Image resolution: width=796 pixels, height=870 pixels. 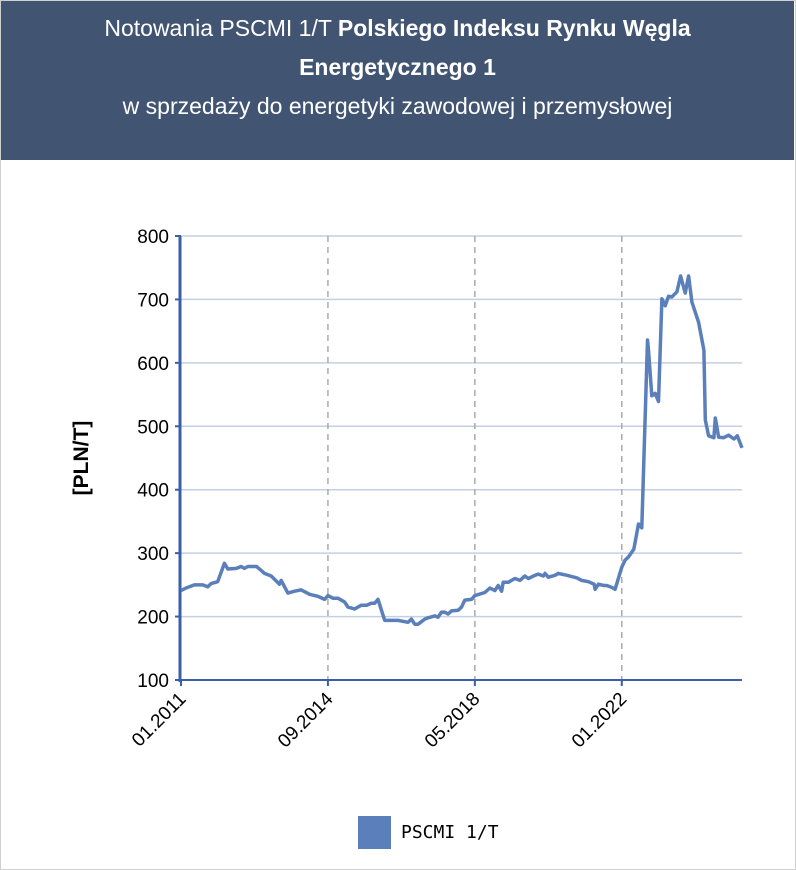 What do you see at coordinates (153, 427) in the screenshot?
I see `y-tick-label: 500` at bounding box center [153, 427].